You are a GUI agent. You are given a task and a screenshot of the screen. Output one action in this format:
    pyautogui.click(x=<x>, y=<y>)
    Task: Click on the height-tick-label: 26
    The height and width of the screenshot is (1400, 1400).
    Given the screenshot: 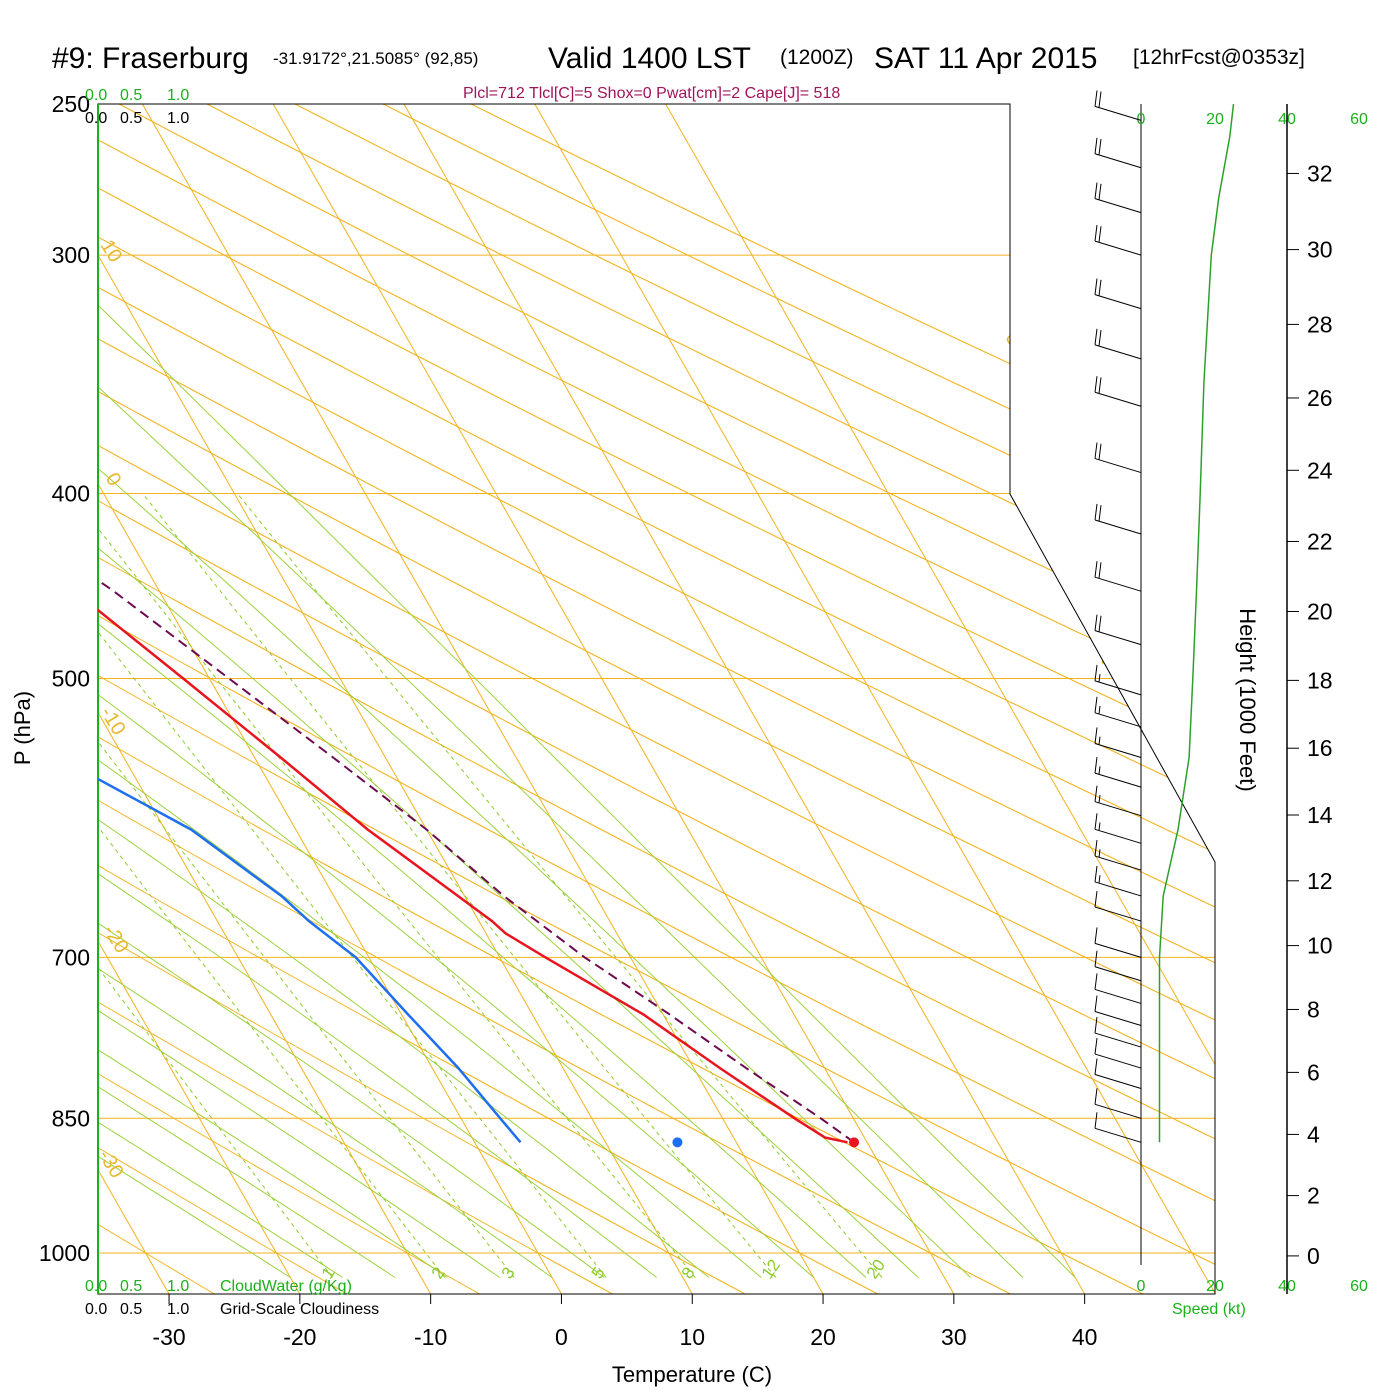 What is the action you would take?
    pyautogui.click(x=1320, y=398)
    